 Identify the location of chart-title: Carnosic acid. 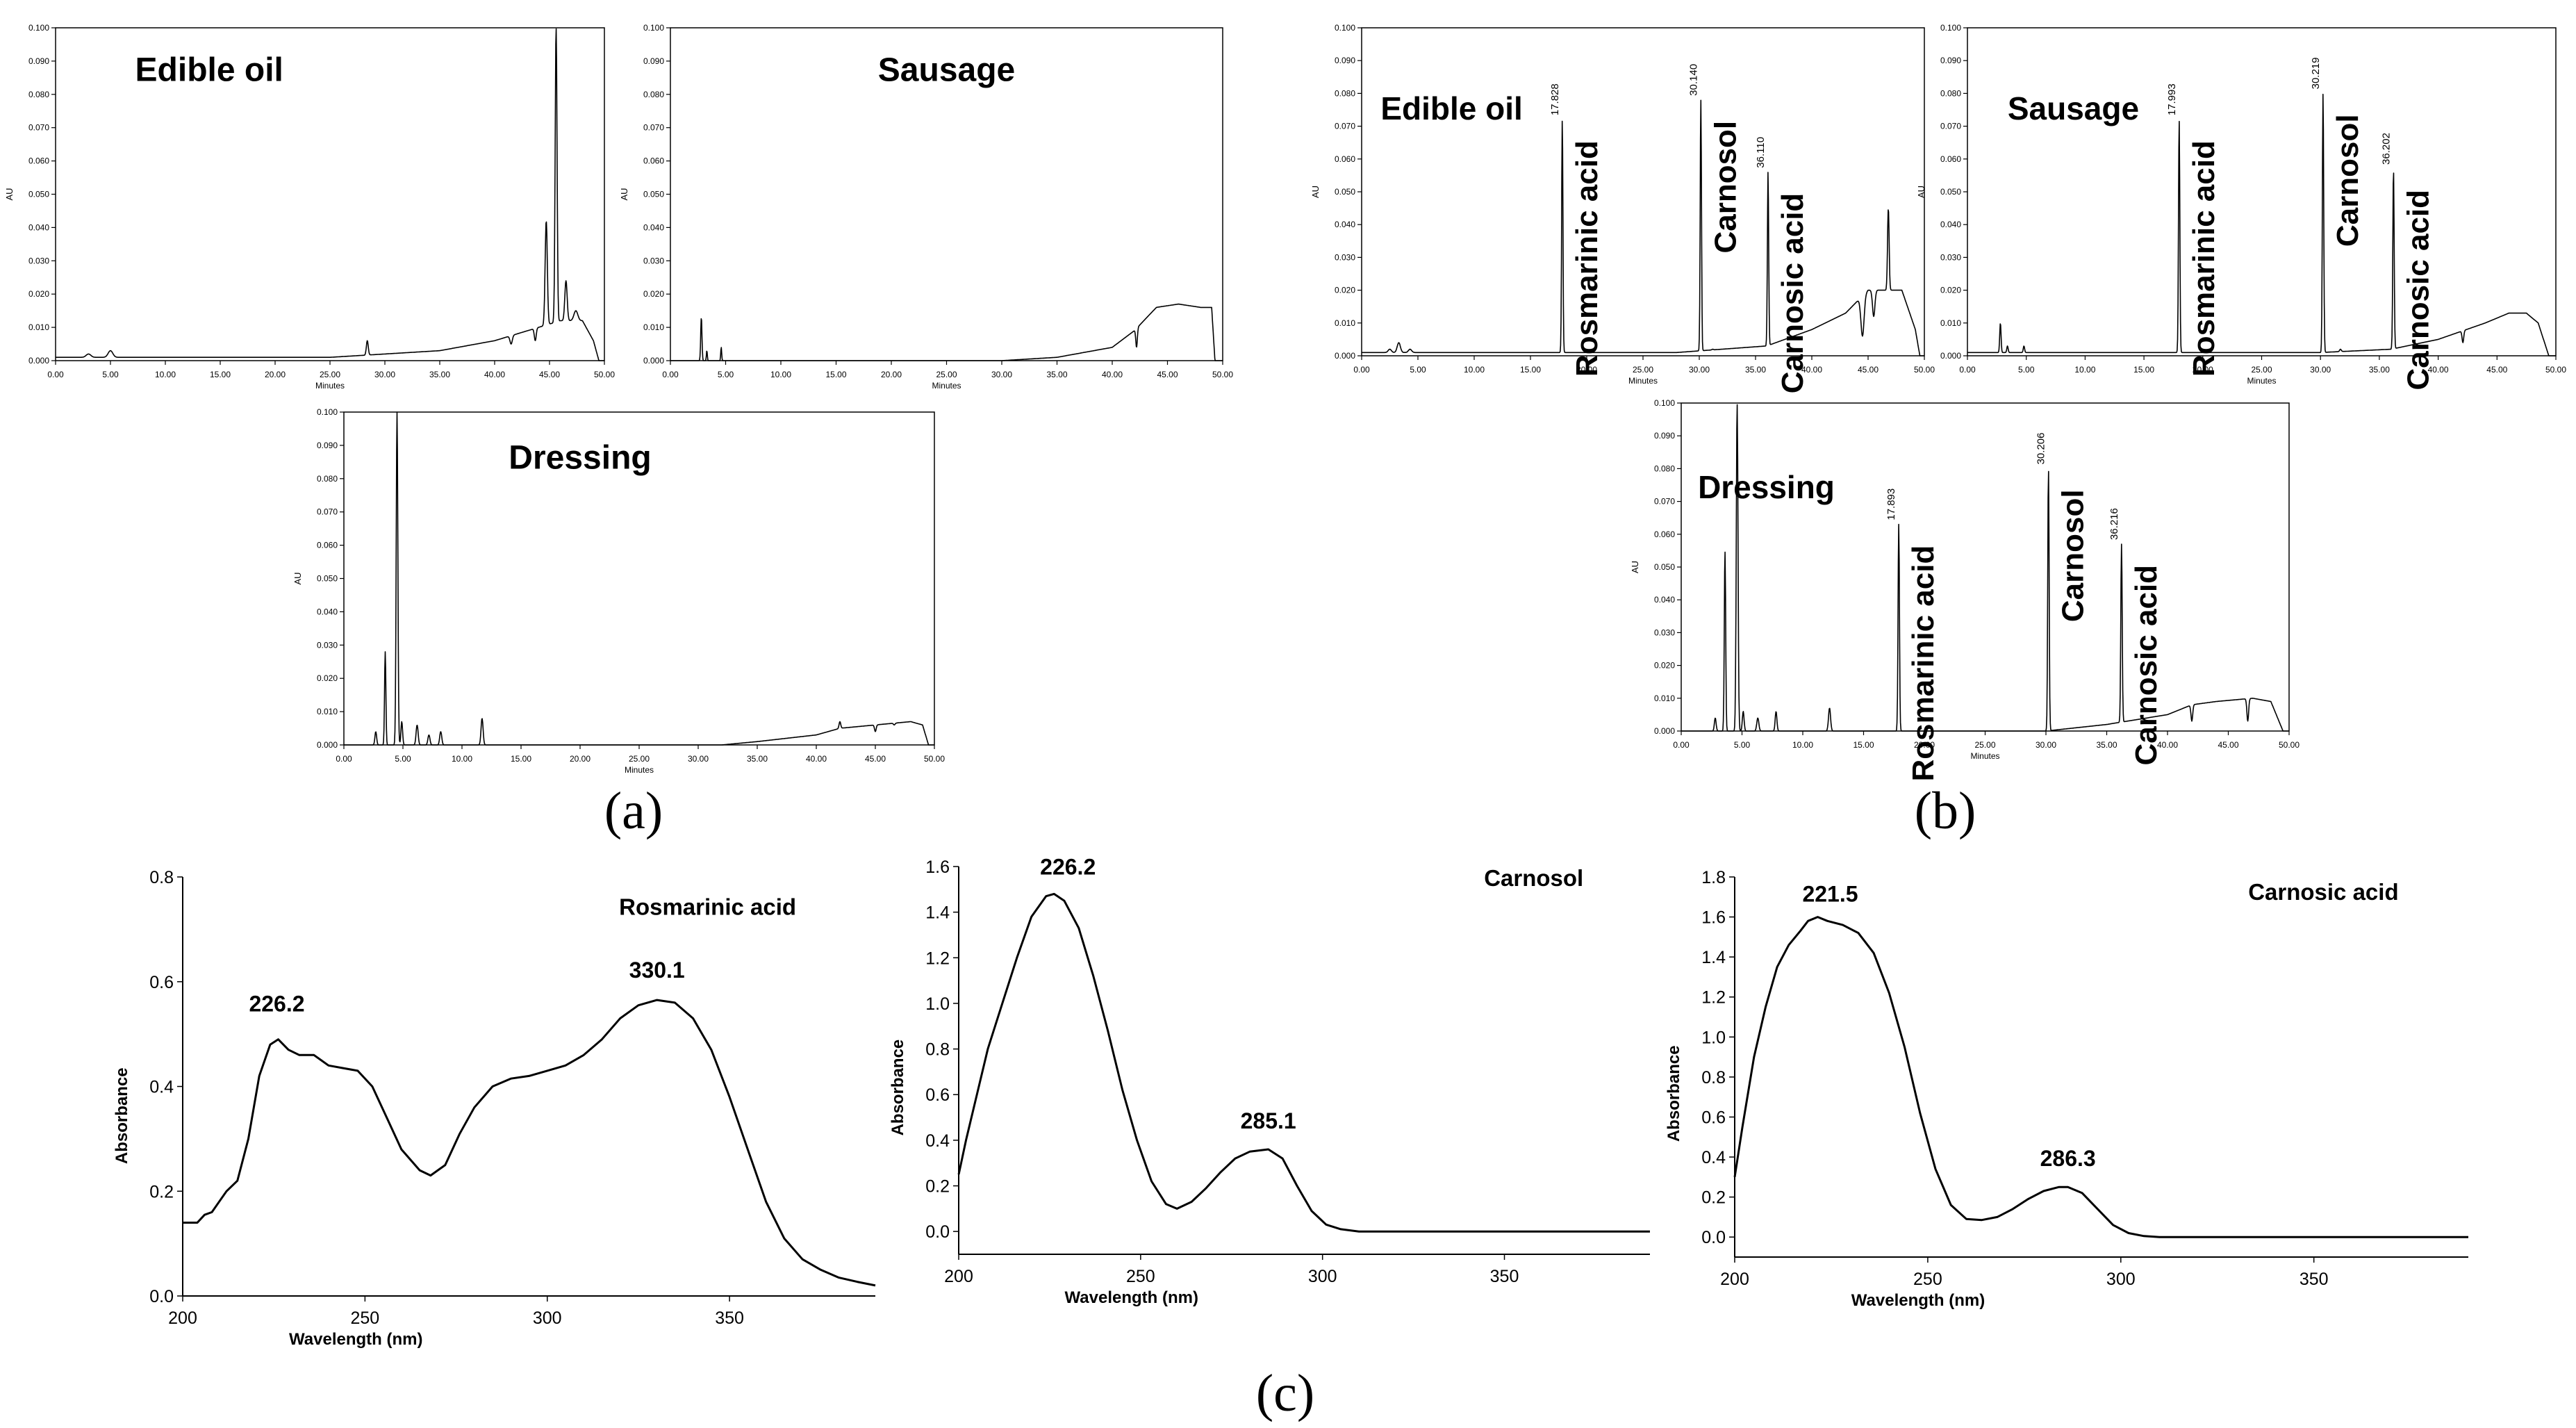
(2323, 892).